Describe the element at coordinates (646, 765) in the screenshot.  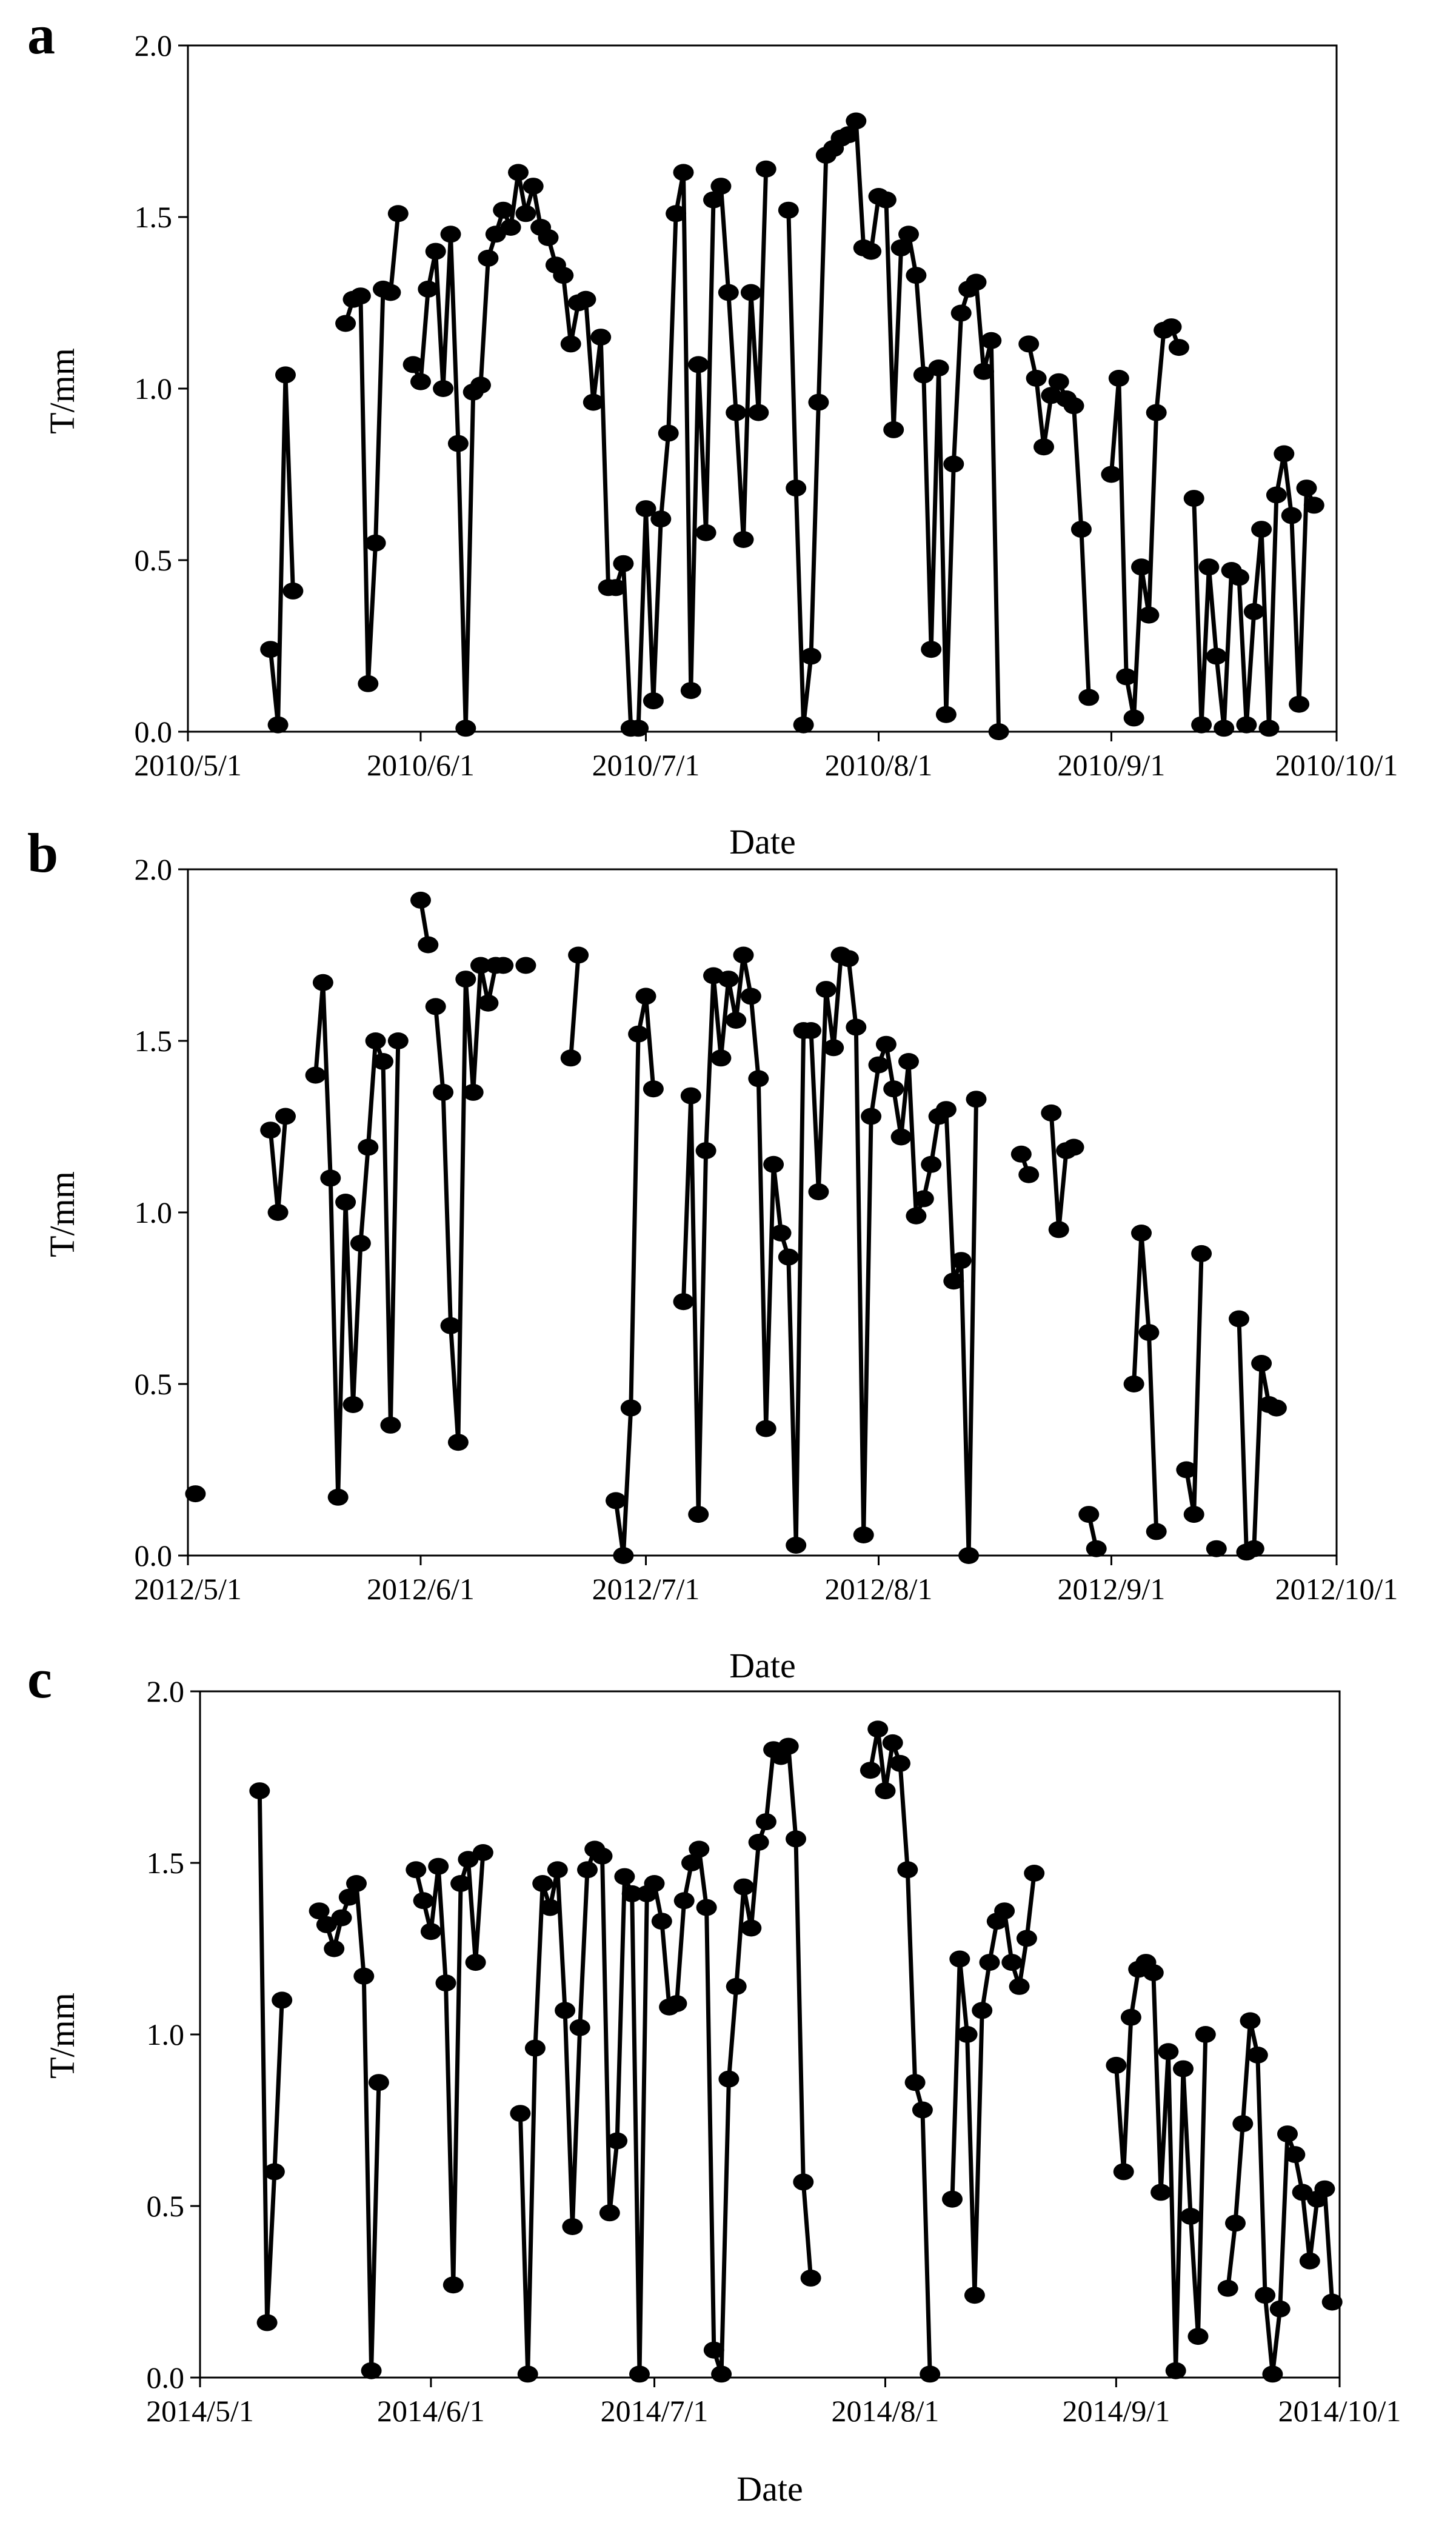
I see `panel-a-xtick-label: 2010/7/1` at that location.